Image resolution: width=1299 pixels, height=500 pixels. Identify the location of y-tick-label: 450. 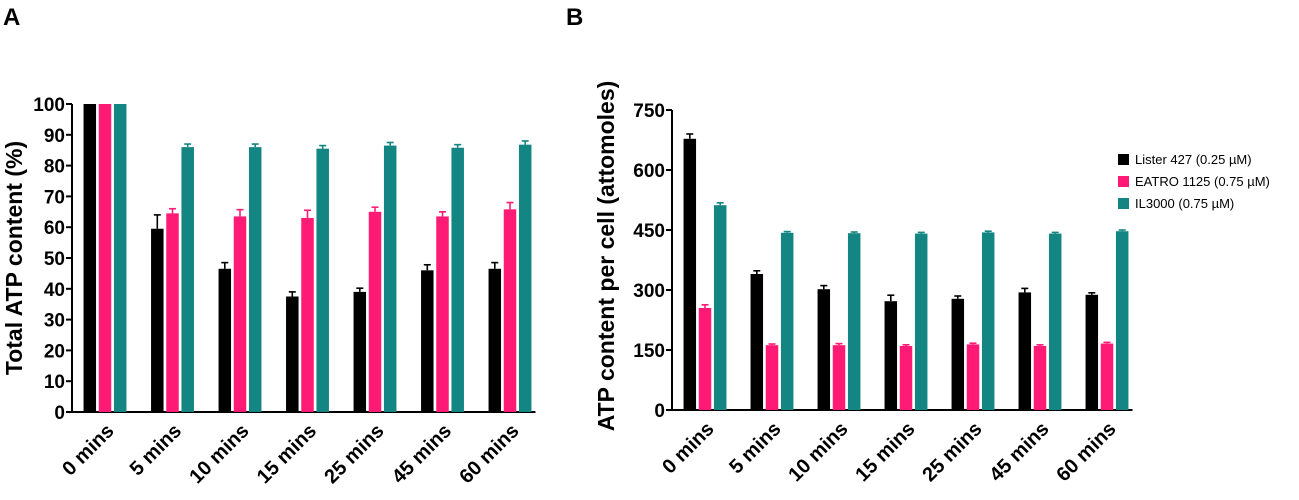
(649, 231).